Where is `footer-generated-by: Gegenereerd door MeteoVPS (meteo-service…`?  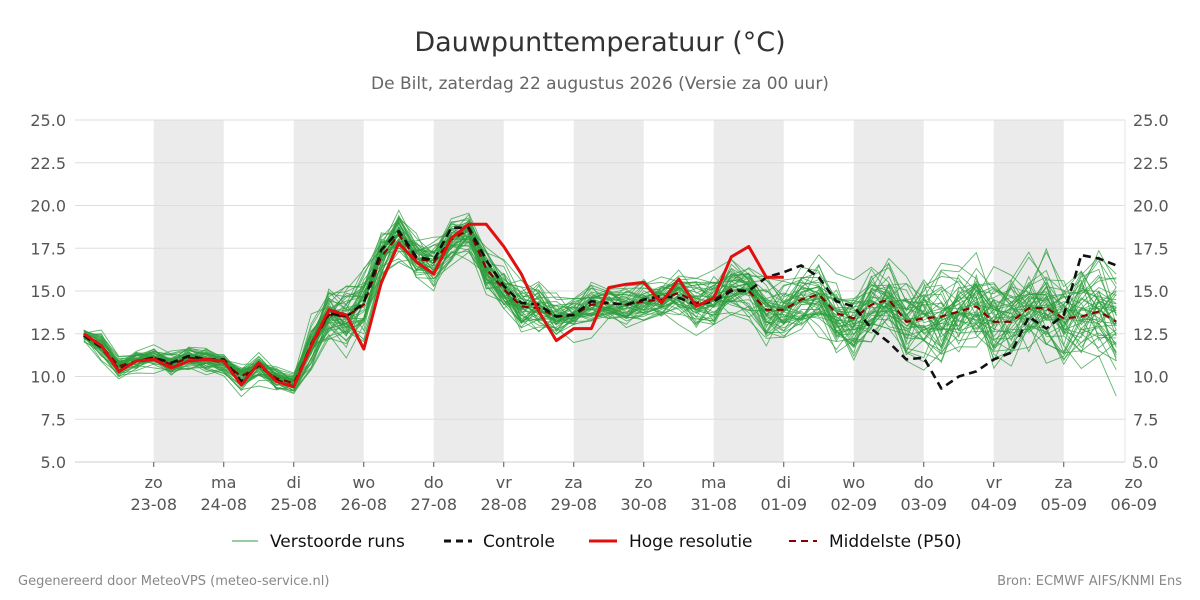
footer-generated-by: Gegenereerd door MeteoVPS (meteo-service… is located at coordinates (173, 581).